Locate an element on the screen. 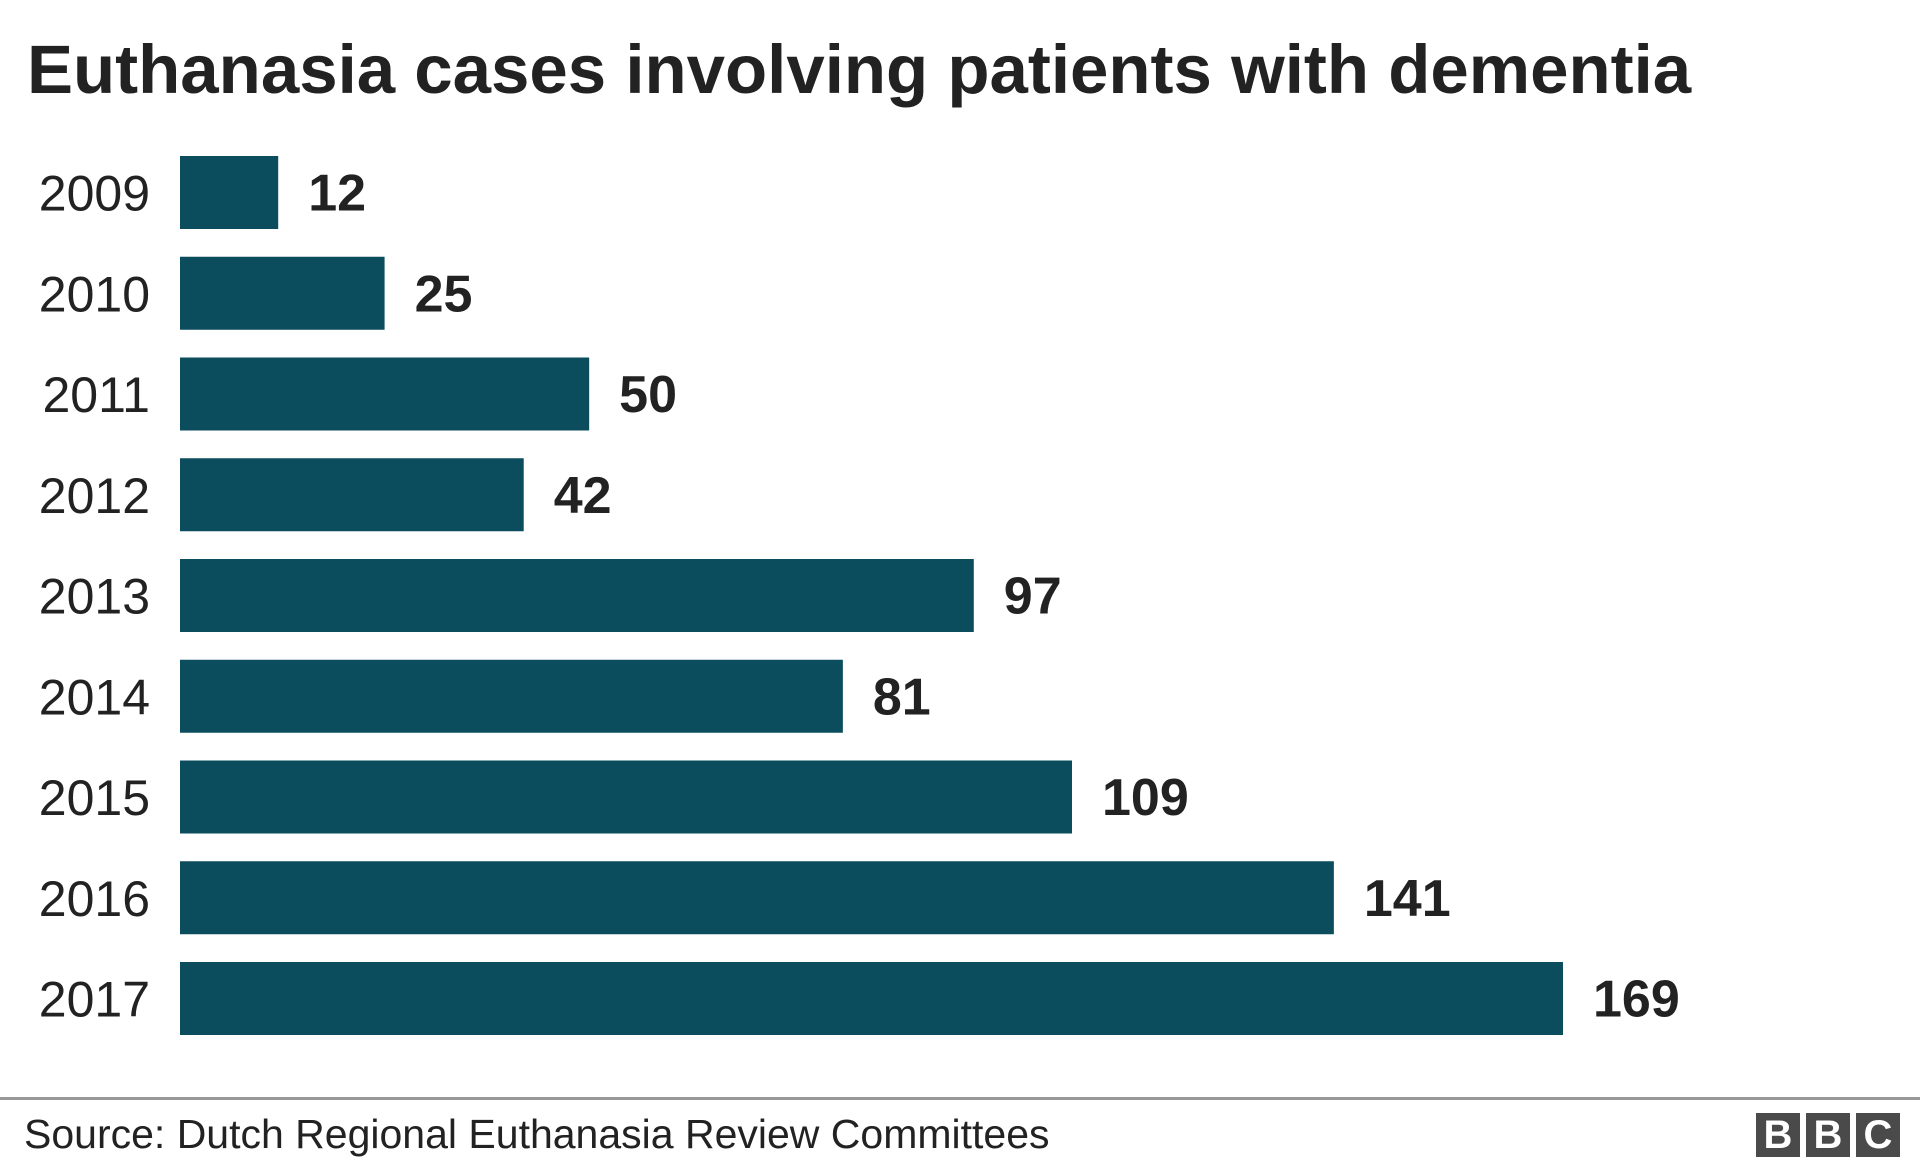 The image size is (1920, 1176). bar-2015 is located at coordinates (626, 797).